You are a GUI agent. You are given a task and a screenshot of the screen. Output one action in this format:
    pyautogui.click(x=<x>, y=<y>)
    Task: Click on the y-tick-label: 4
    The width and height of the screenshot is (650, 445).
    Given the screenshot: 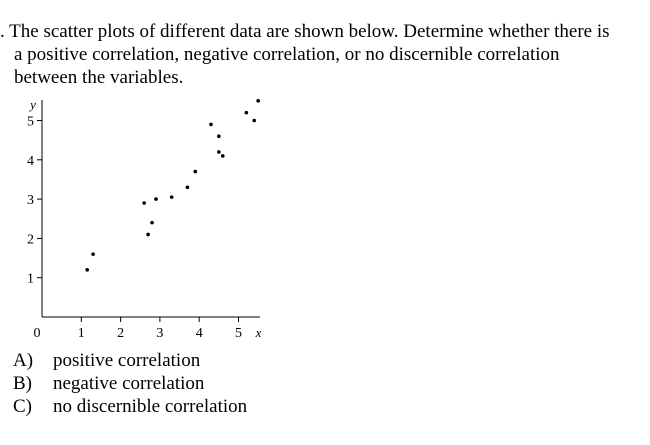 What is the action you would take?
    pyautogui.click(x=30, y=161)
    